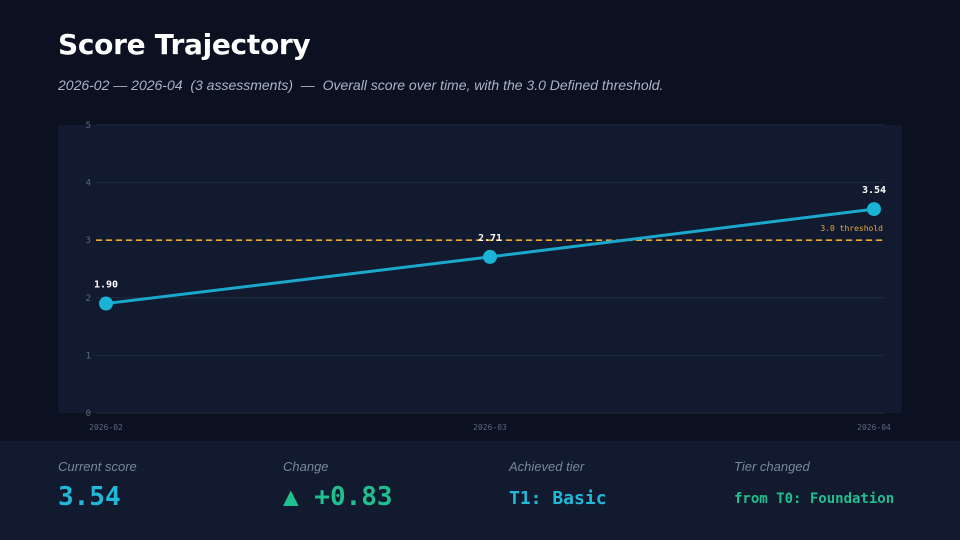 This screenshot has width=960, height=540. I want to click on data-label: 1.90, so click(106, 285).